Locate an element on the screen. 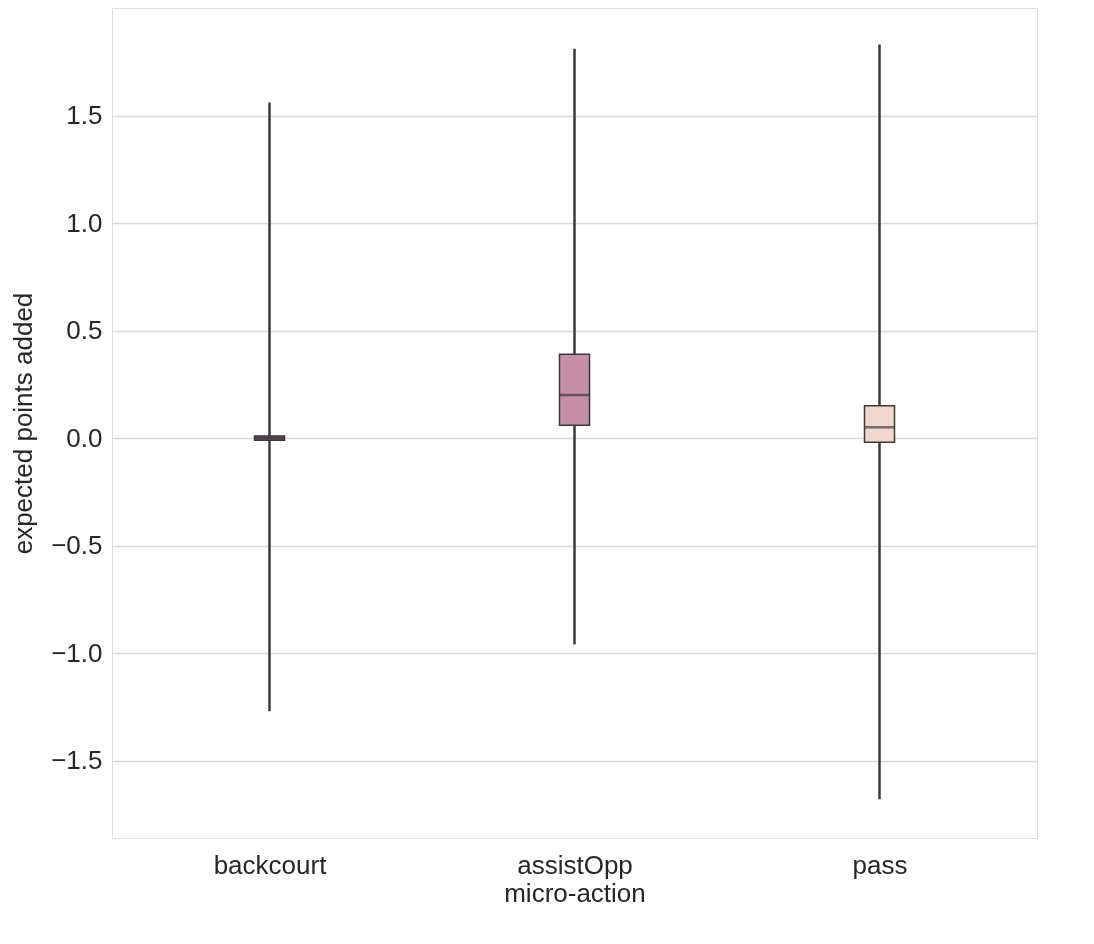 Image resolution: width=1094 pixels, height=944 pixels. x-tick-label: assistOpp is located at coordinates (575, 864).